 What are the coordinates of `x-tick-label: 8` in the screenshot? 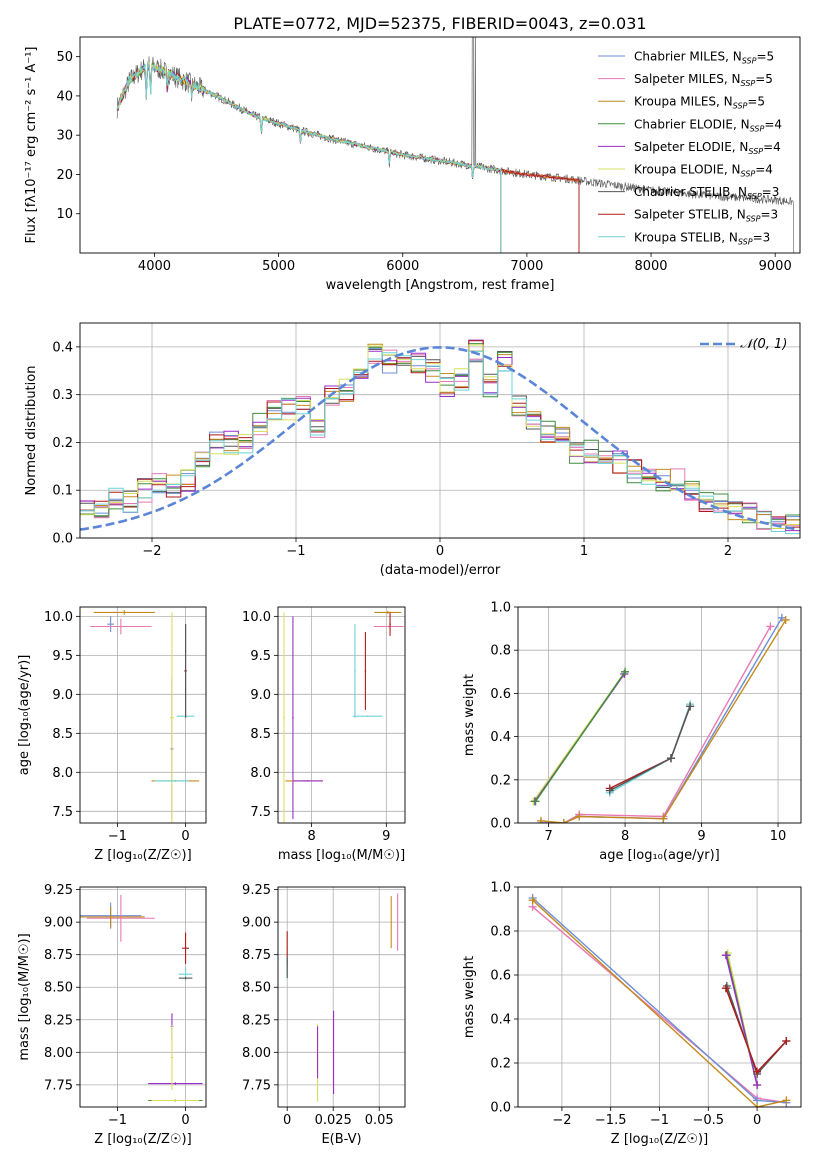 It's located at (625, 836).